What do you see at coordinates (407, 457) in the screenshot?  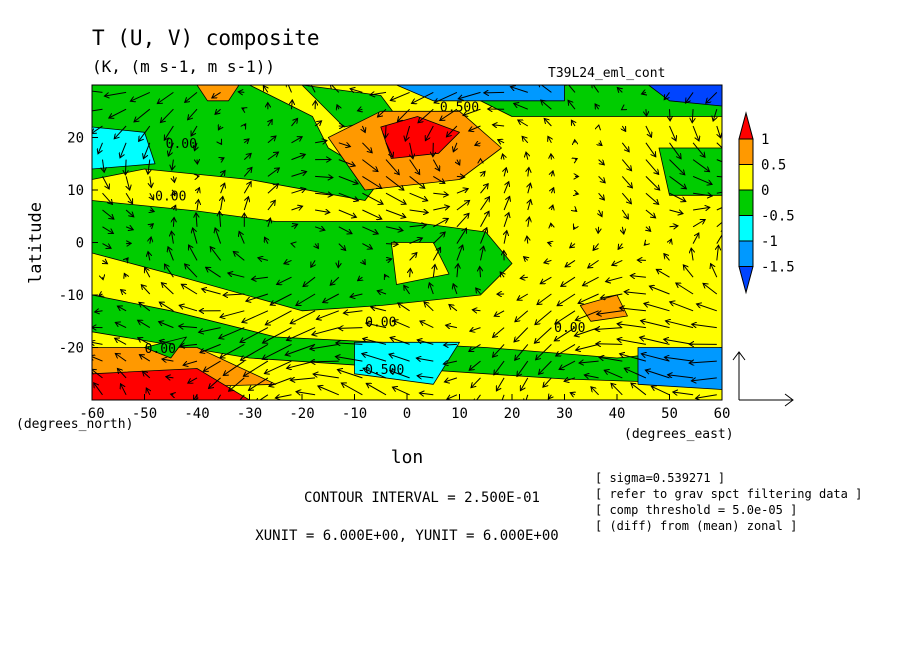 I see `x-axis-label: lon` at bounding box center [407, 457].